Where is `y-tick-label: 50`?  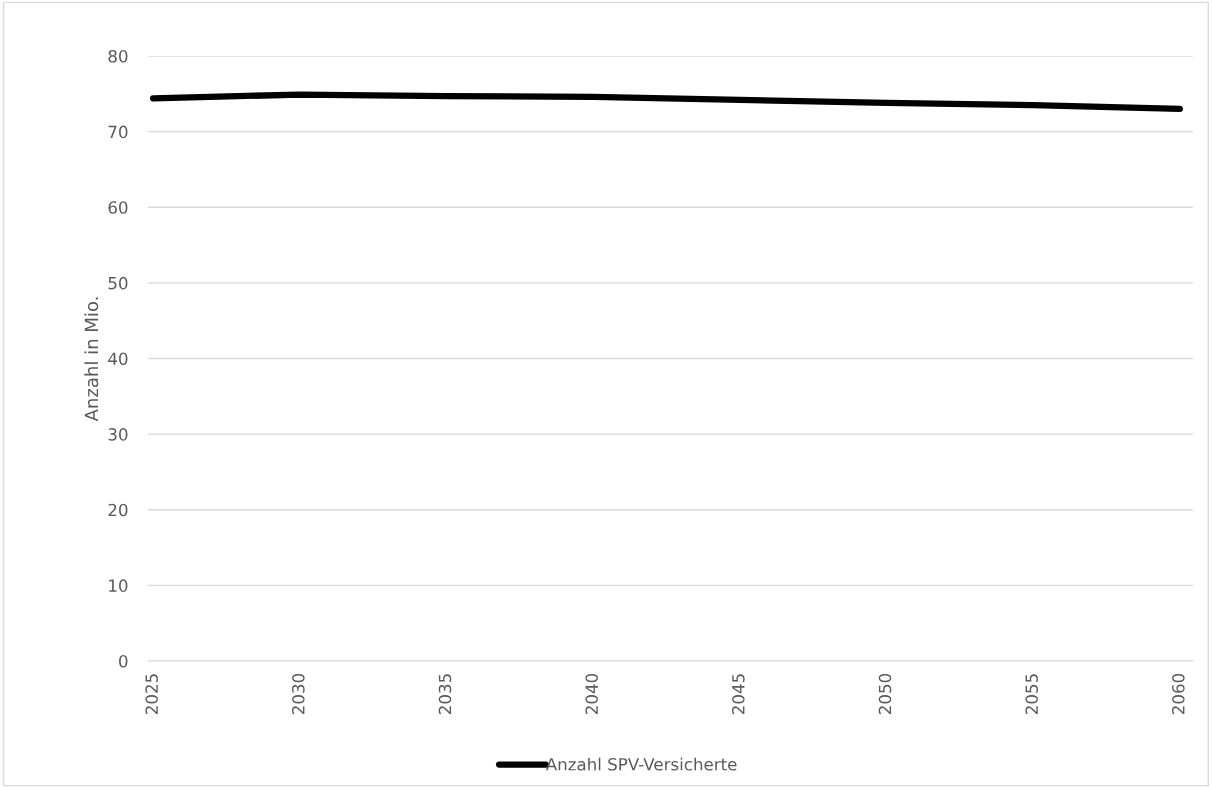
y-tick-label: 50 is located at coordinates (118, 283).